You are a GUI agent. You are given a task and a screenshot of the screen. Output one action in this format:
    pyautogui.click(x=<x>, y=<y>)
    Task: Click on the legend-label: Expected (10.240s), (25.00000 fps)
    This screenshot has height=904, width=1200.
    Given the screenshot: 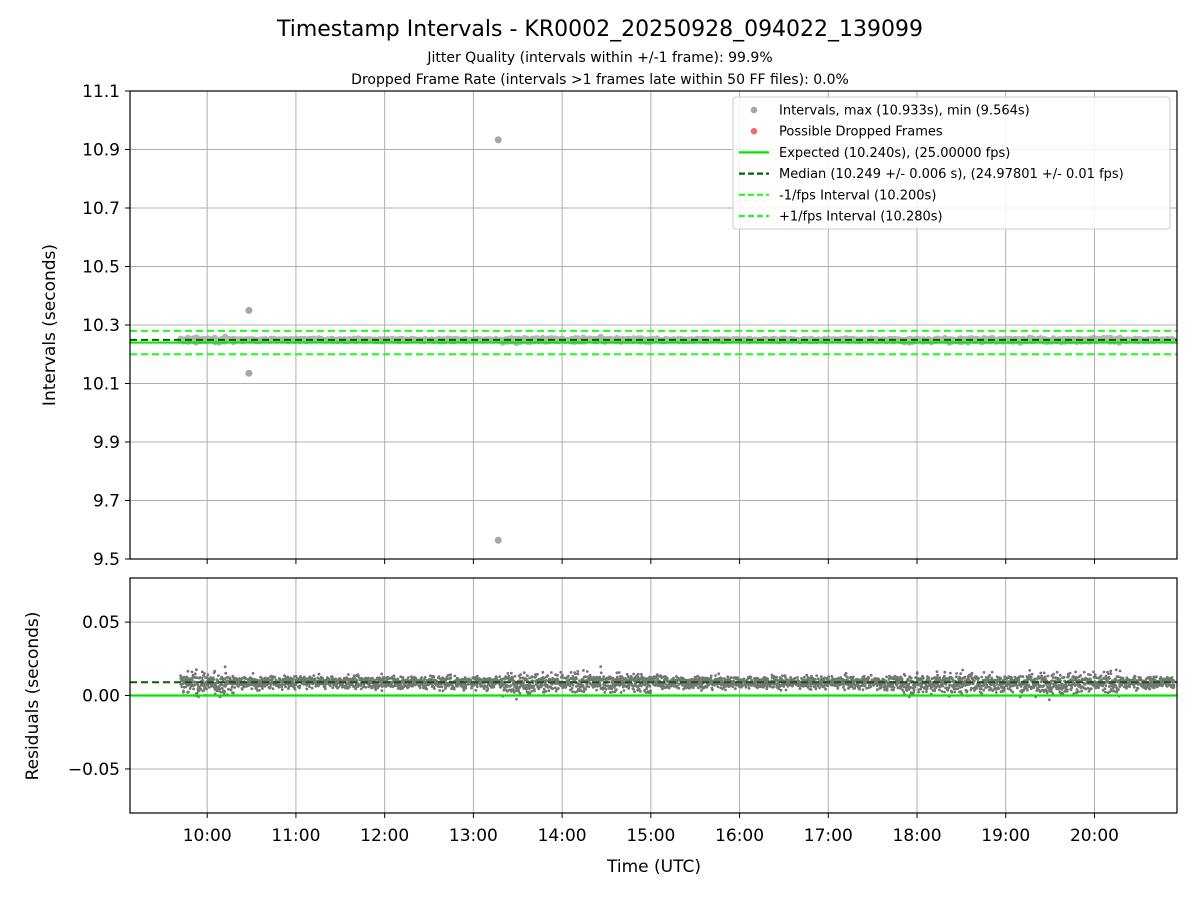 What is the action you would take?
    pyautogui.click(x=894, y=153)
    